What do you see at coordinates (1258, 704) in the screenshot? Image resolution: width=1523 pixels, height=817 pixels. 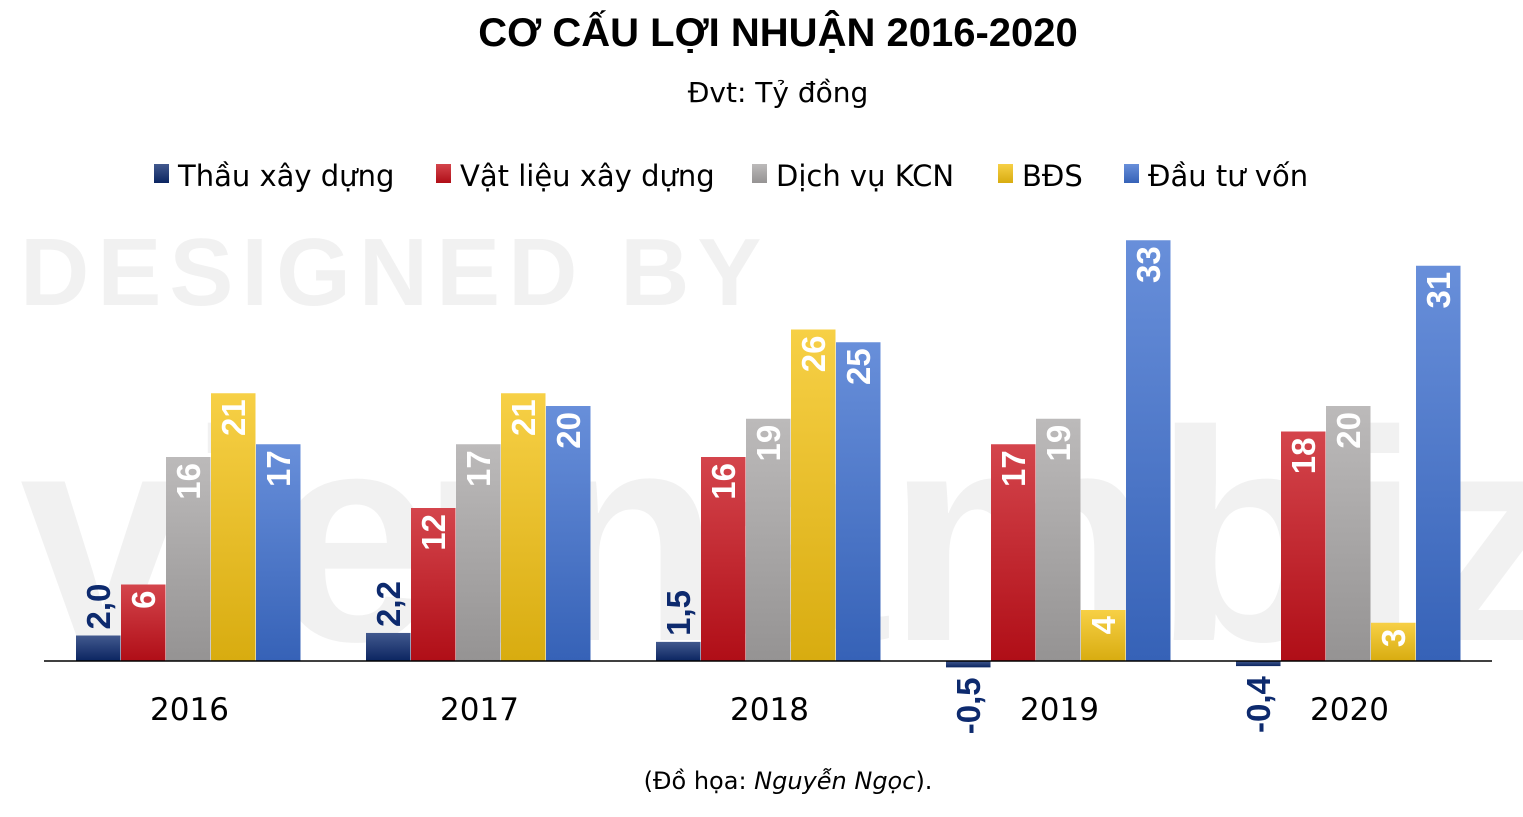 I see `data-label-2020-s1: -0,4` at bounding box center [1258, 704].